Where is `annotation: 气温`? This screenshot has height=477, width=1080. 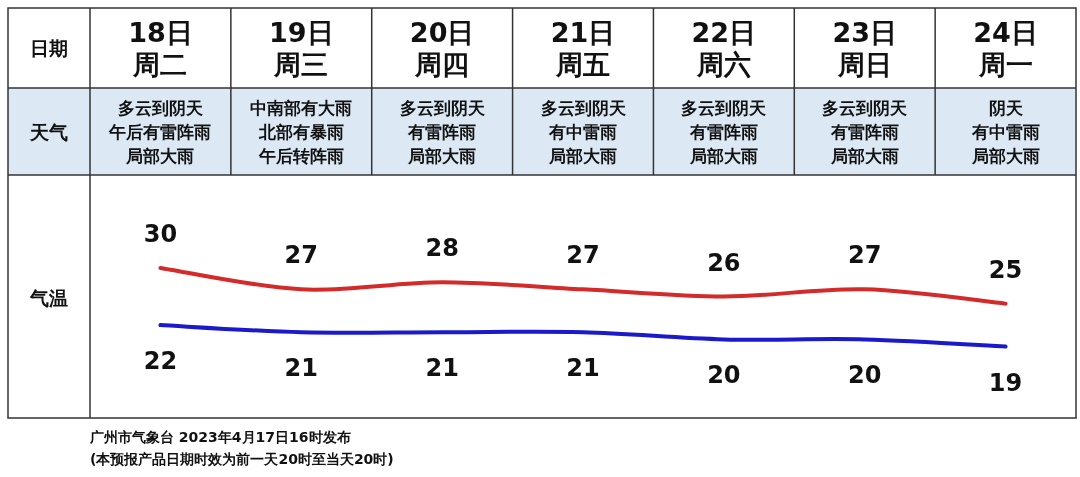
annotation: 气温 is located at coordinates (48, 298).